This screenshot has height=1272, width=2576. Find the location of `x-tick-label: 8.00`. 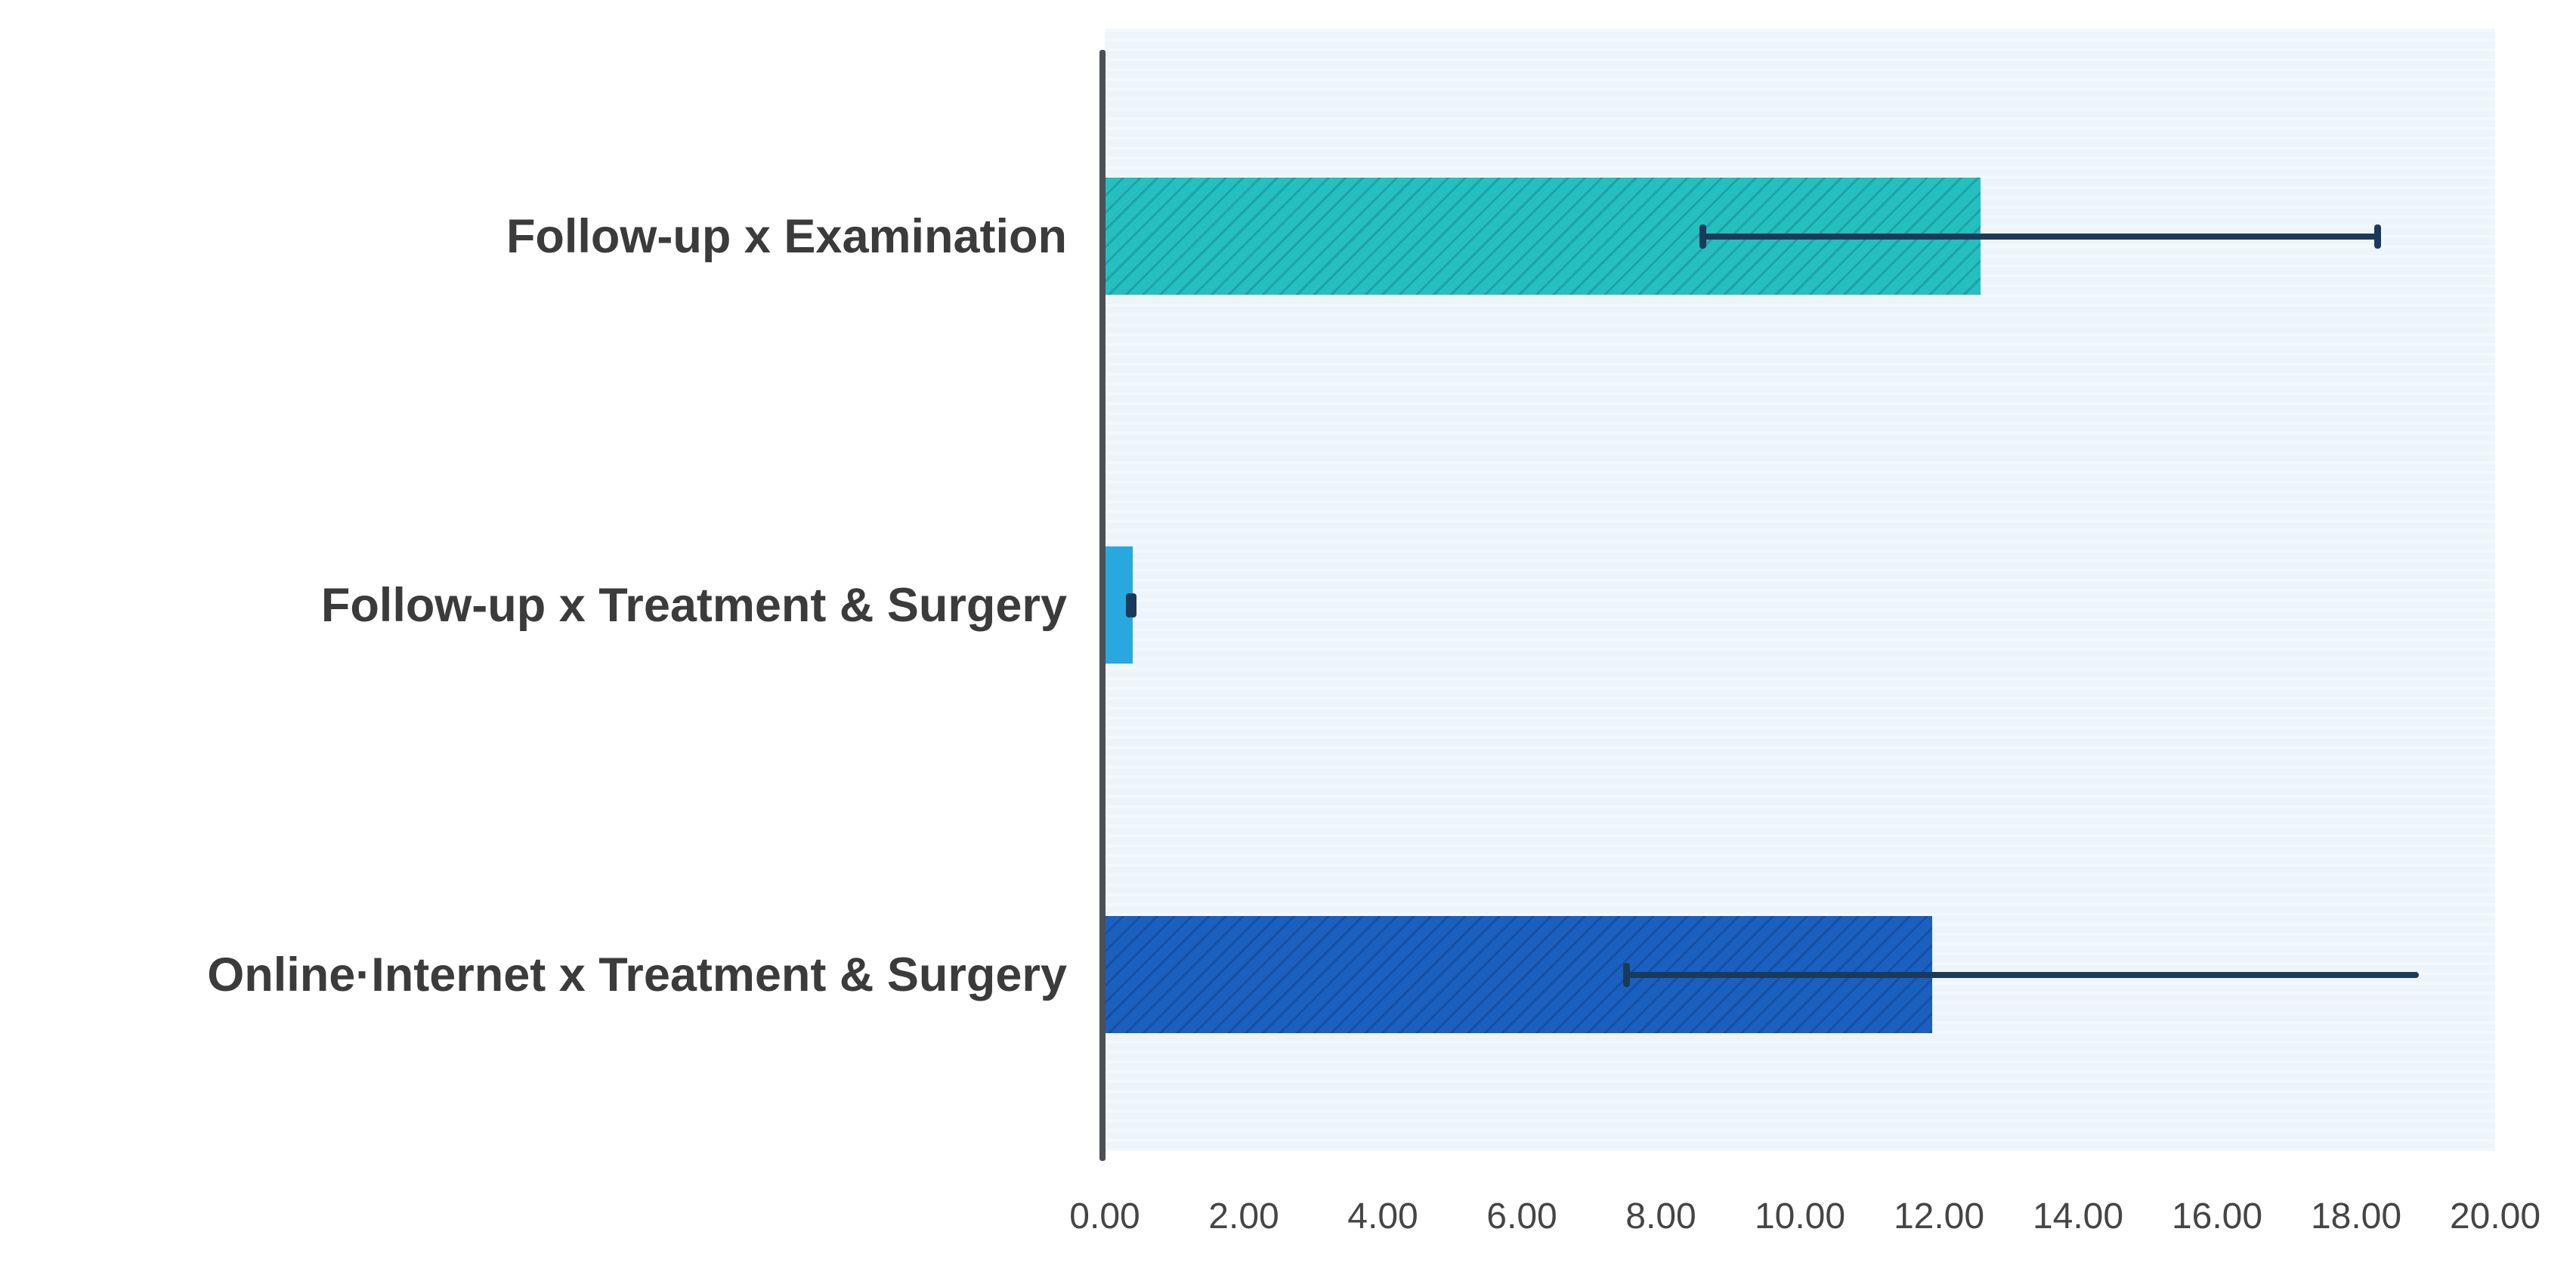

x-tick-label: 8.00 is located at coordinates (1661, 1216).